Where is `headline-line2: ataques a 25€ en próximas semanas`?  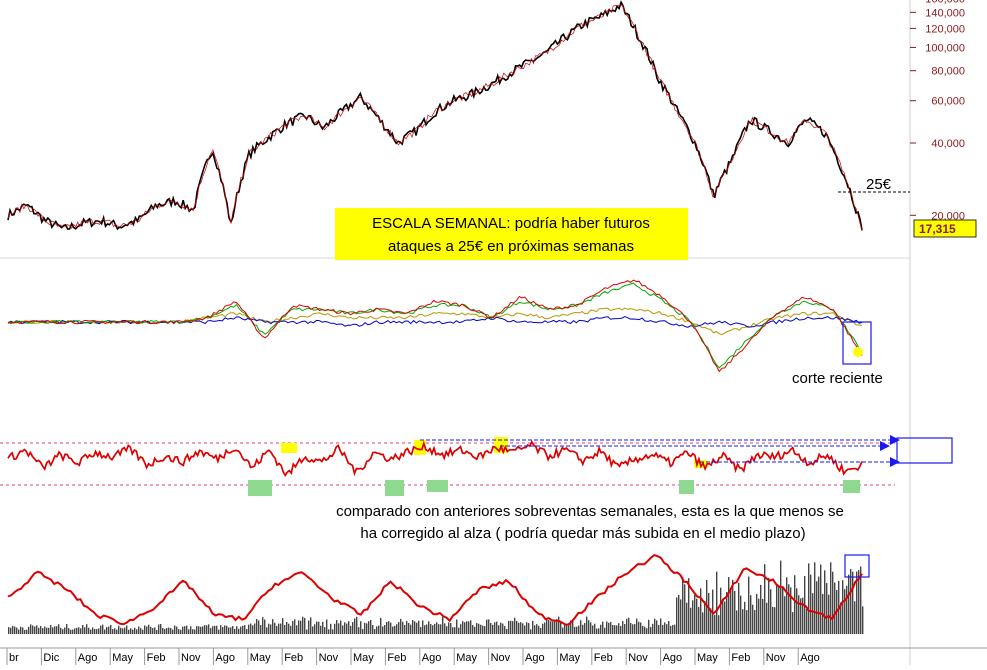 headline-line2: ataques a 25€ en próximas semanas is located at coordinates (511, 246).